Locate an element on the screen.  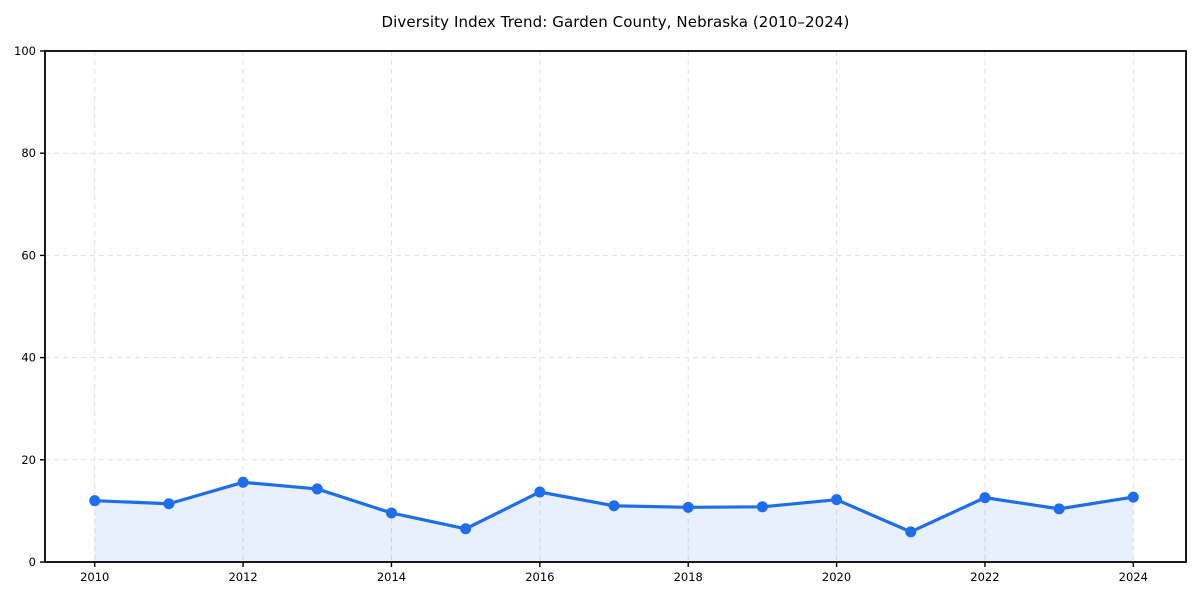
x-tick-label: 2022 is located at coordinates (984, 577).